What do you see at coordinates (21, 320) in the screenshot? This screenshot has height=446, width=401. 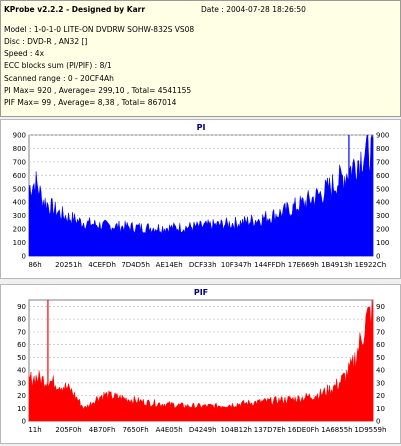 I see `pif-ytick-left: 80` at bounding box center [21, 320].